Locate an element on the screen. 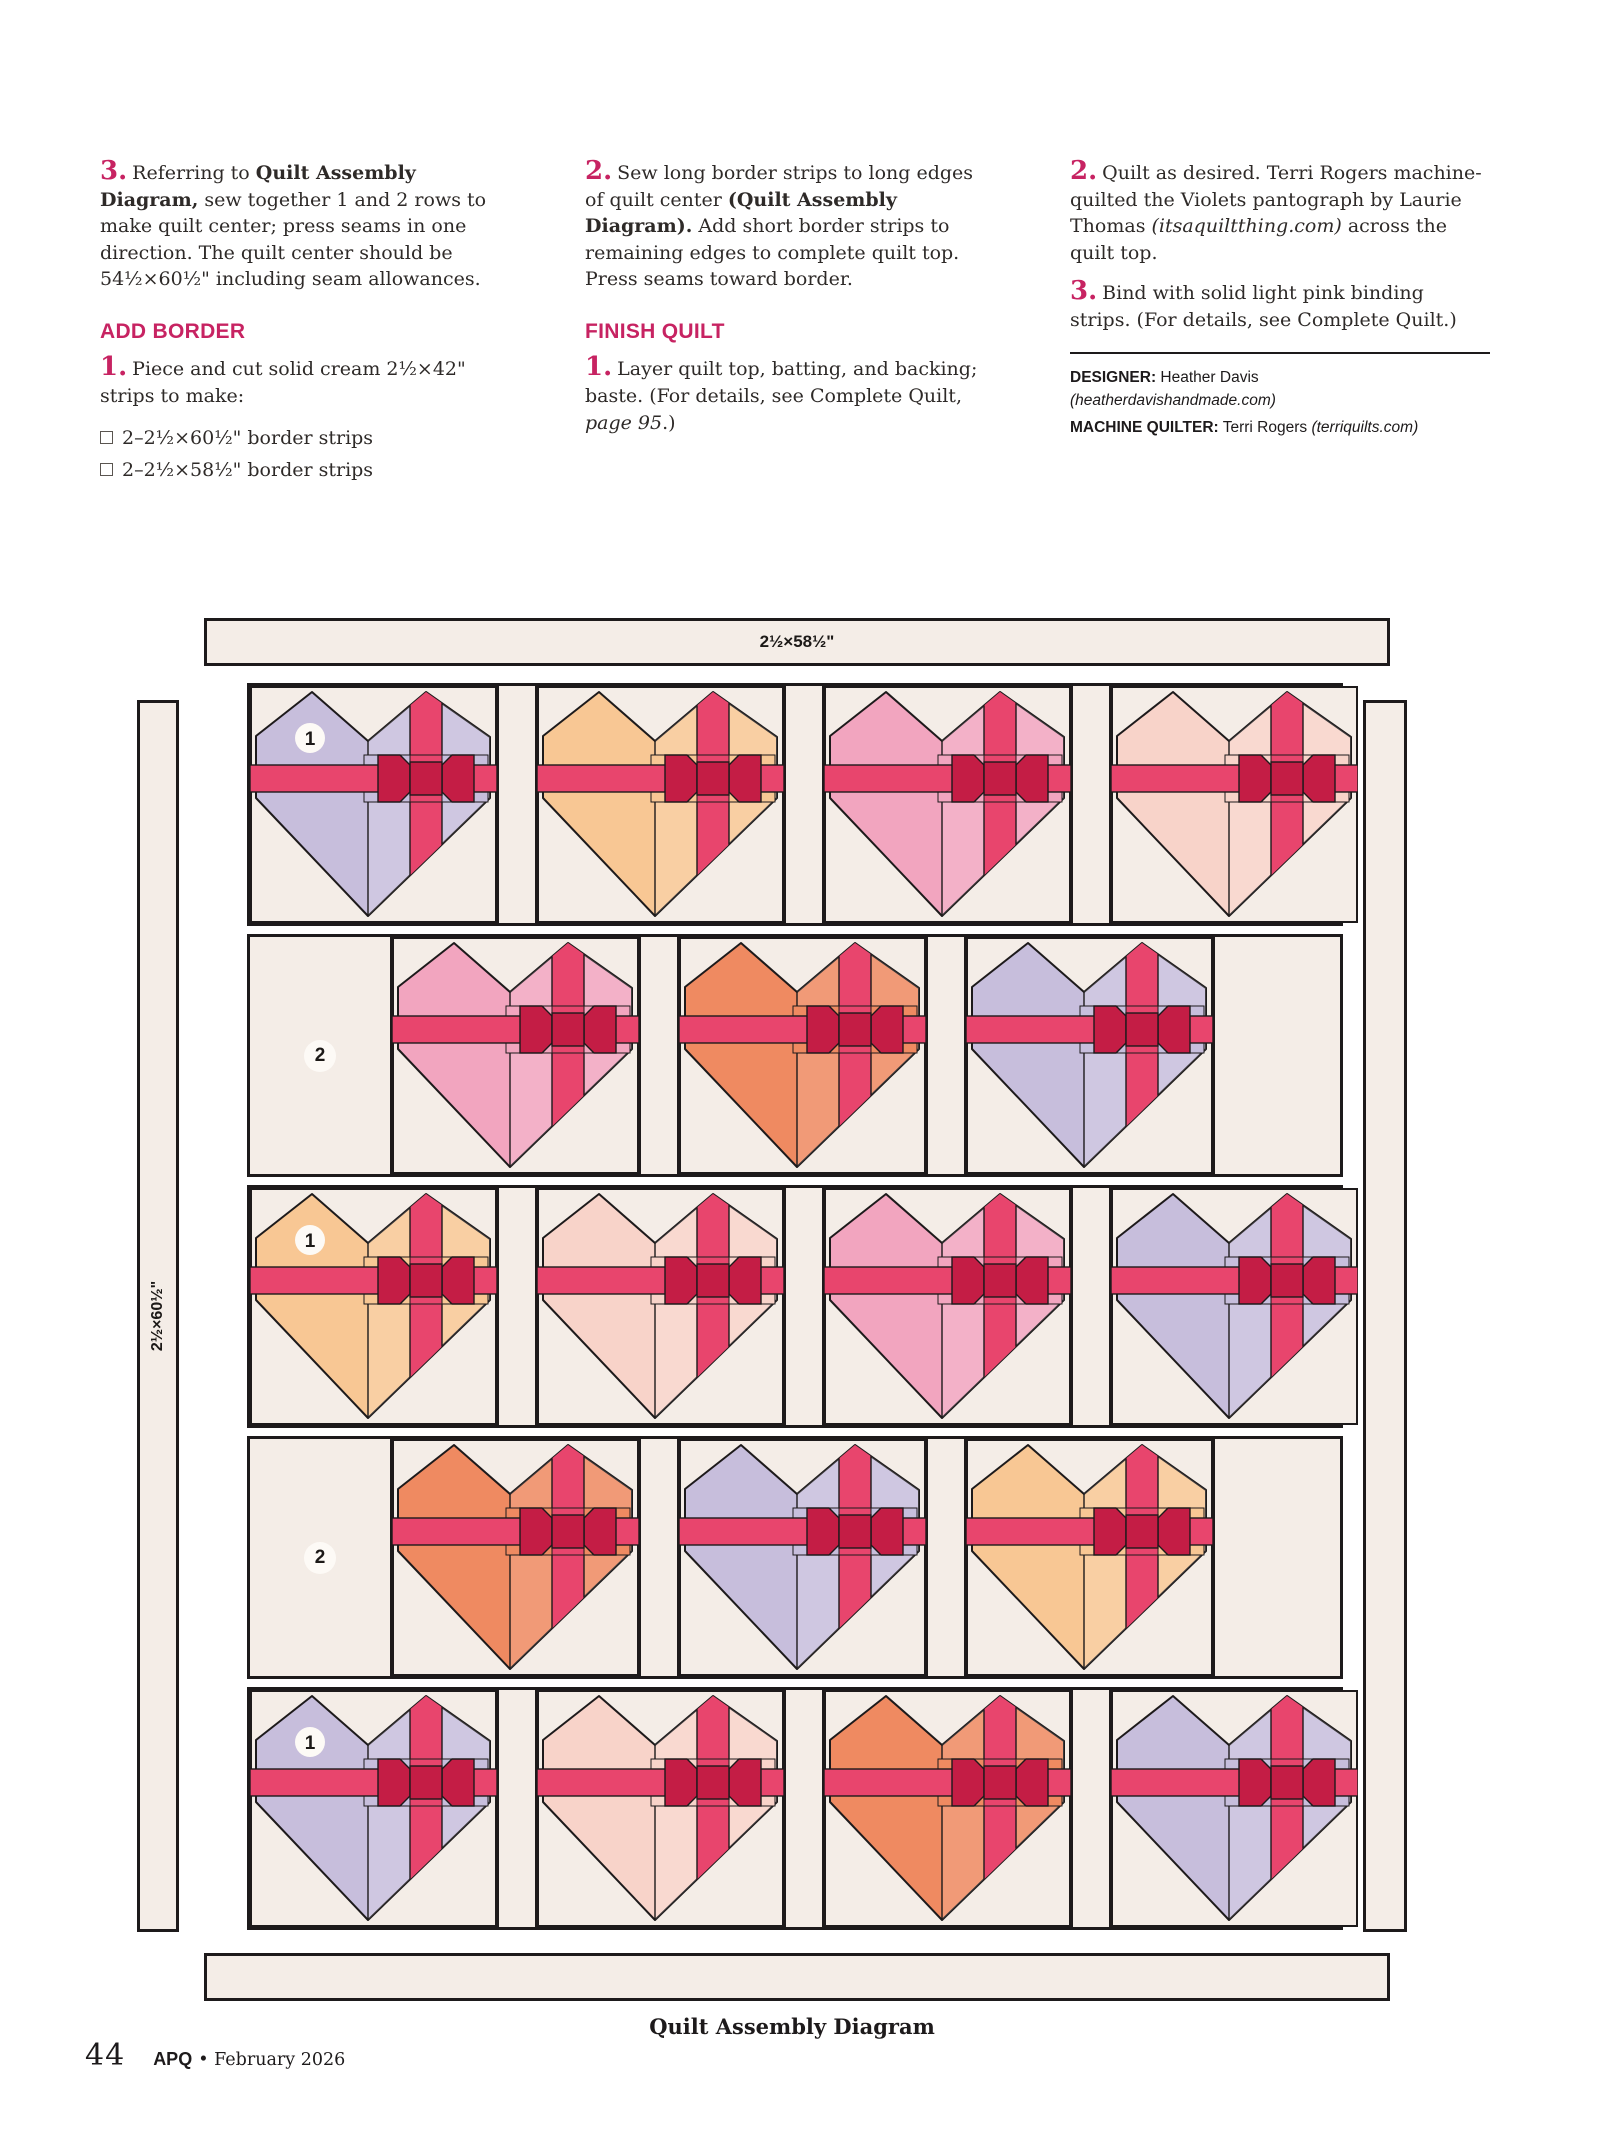 This screenshot has height=2133, width=1600. left-border-label: 2½×60½" is located at coordinates (157, 1316).